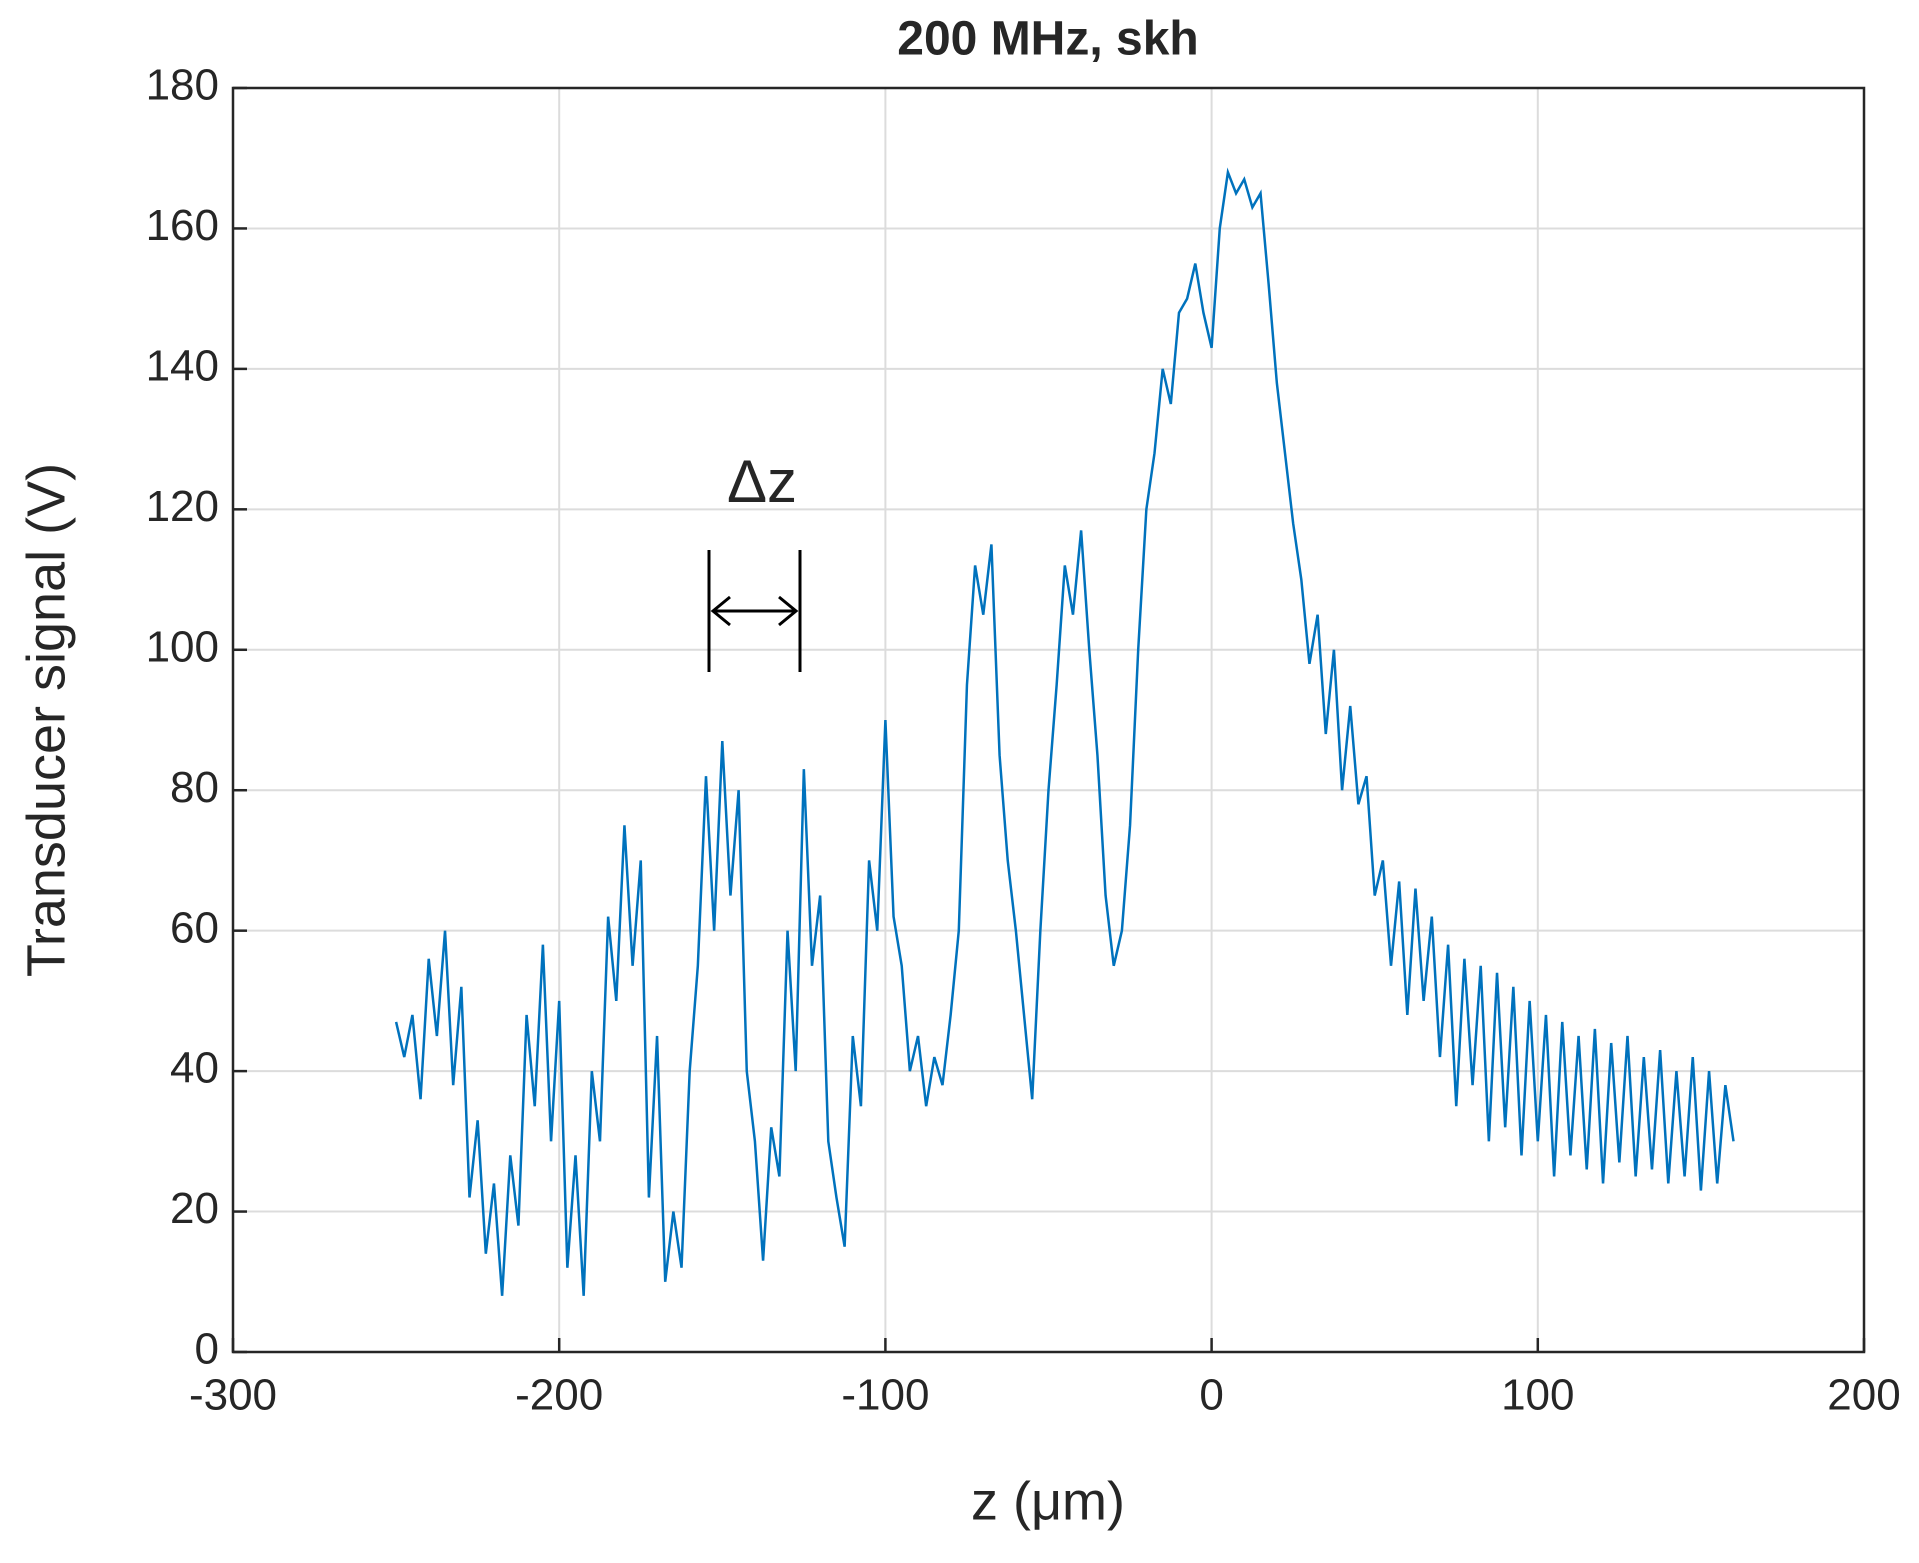  Describe the element at coordinates (1863, 1395) in the screenshot. I see `x-tick-label: 200` at that location.